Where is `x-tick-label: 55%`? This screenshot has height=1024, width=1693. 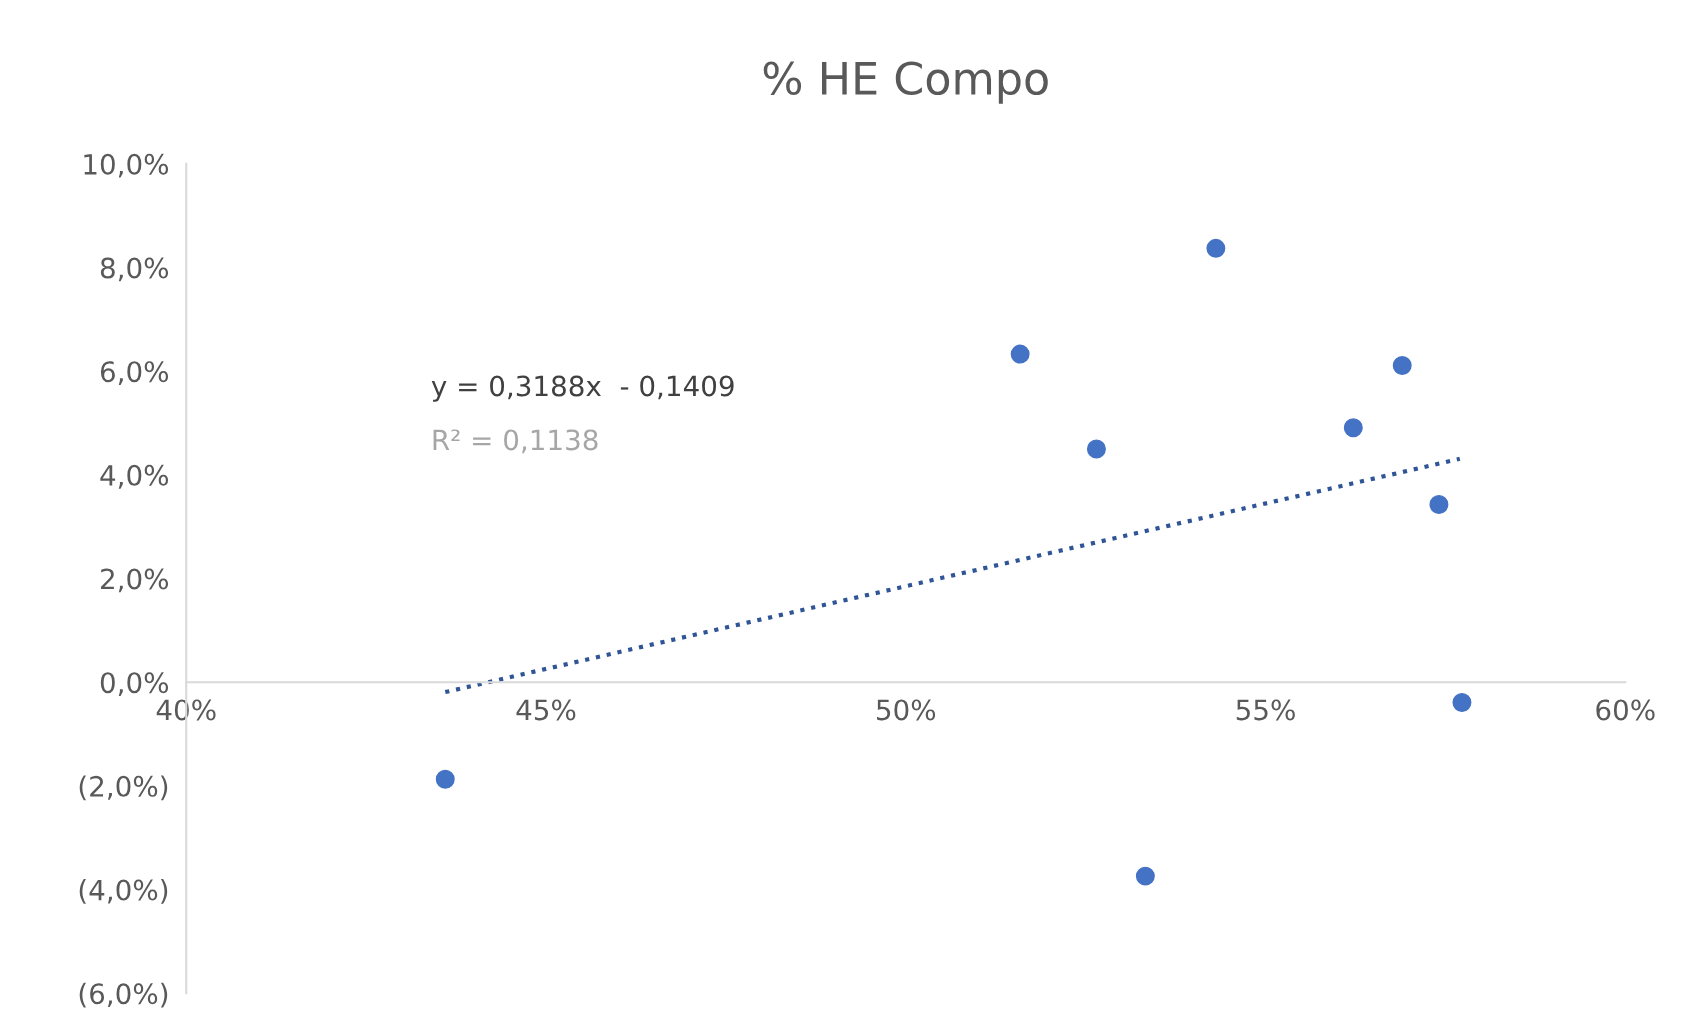
x-tick-label: 55% is located at coordinates (1265, 710).